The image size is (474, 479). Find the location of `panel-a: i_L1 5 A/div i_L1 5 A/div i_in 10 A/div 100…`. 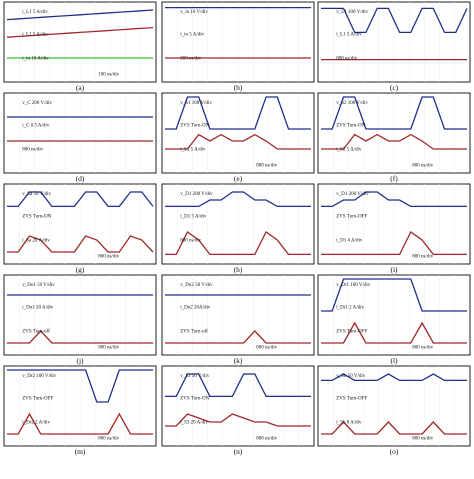

panel-a: i_L1 5 A/div i_L1 5 A/div i_in 10 A/div 100… is located at coordinates (80, 46).